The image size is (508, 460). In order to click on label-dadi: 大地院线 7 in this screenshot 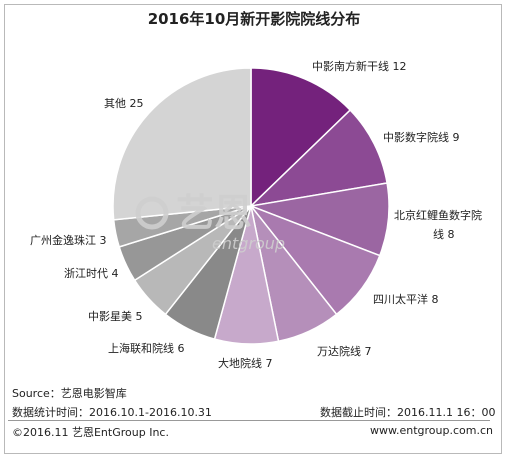, I will do `click(245, 363)`.